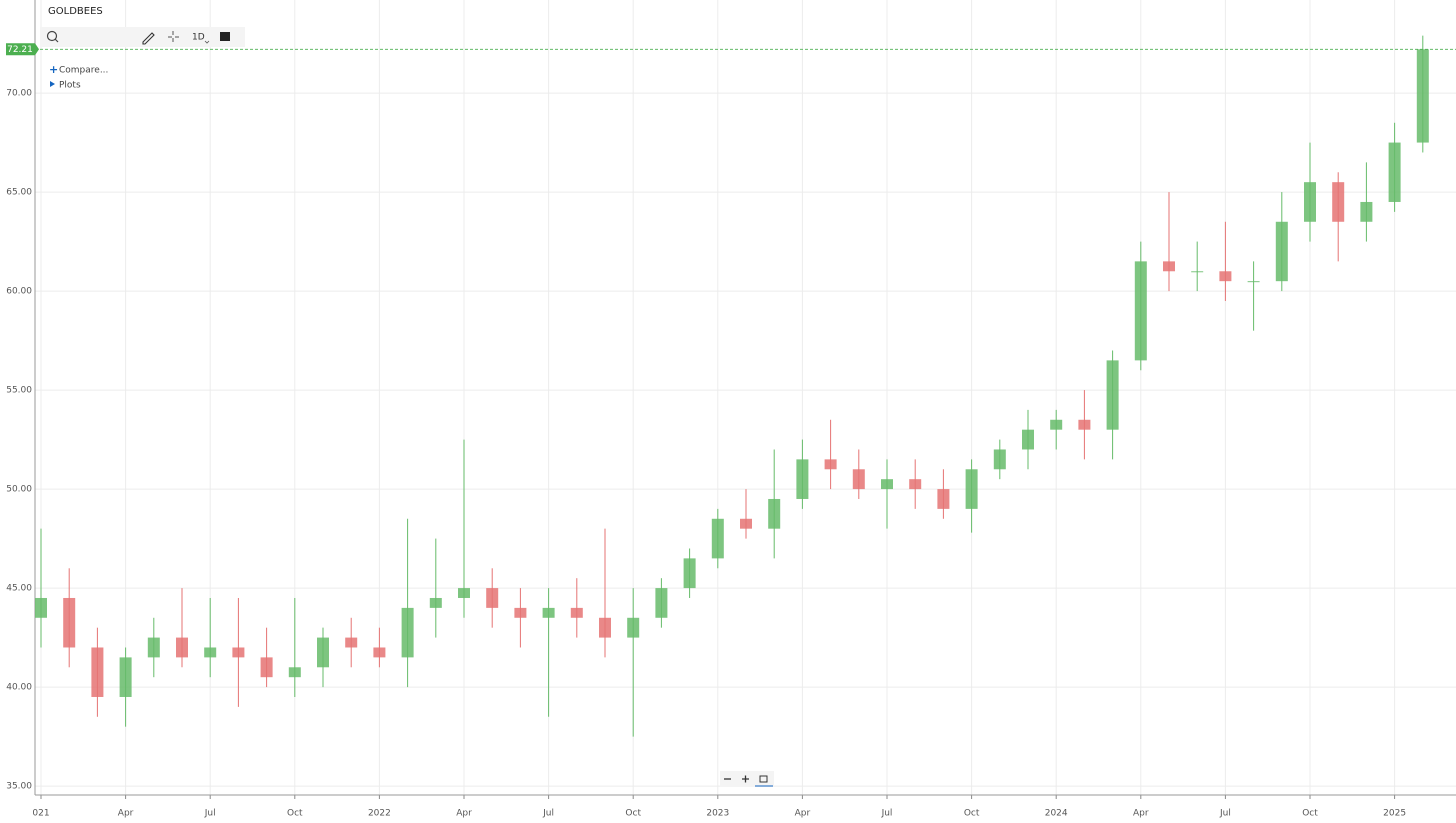  Describe the element at coordinates (52, 84) in the screenshot. I see `plots-arrow` at that location.